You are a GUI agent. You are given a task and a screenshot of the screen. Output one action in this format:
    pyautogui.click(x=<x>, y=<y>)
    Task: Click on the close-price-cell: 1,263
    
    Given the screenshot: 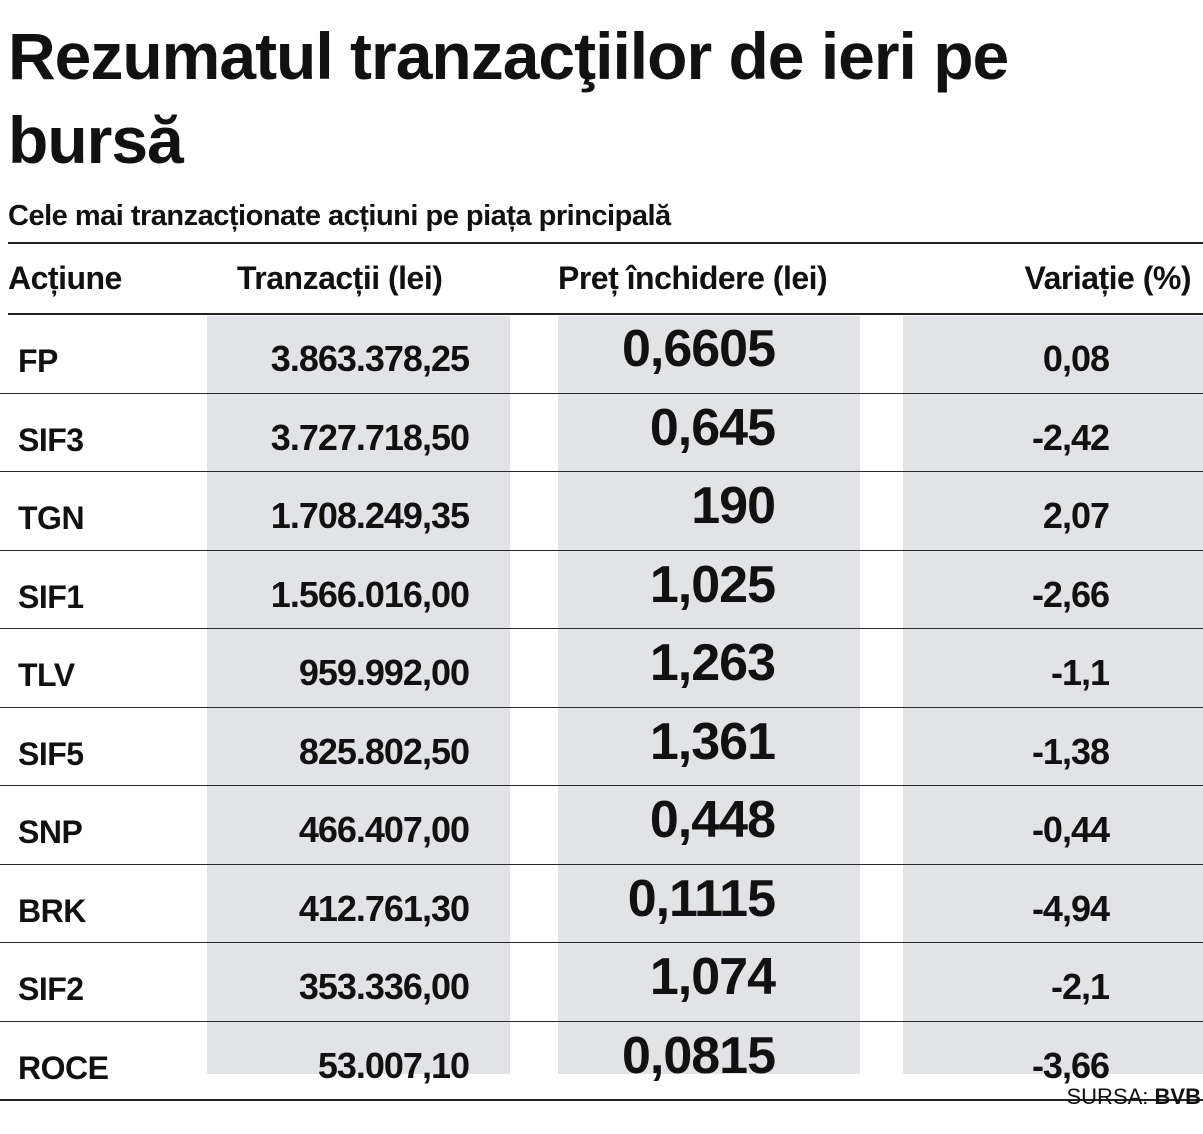 What is the action you would take?
    pyautogui.click(x=712, y=663)
    